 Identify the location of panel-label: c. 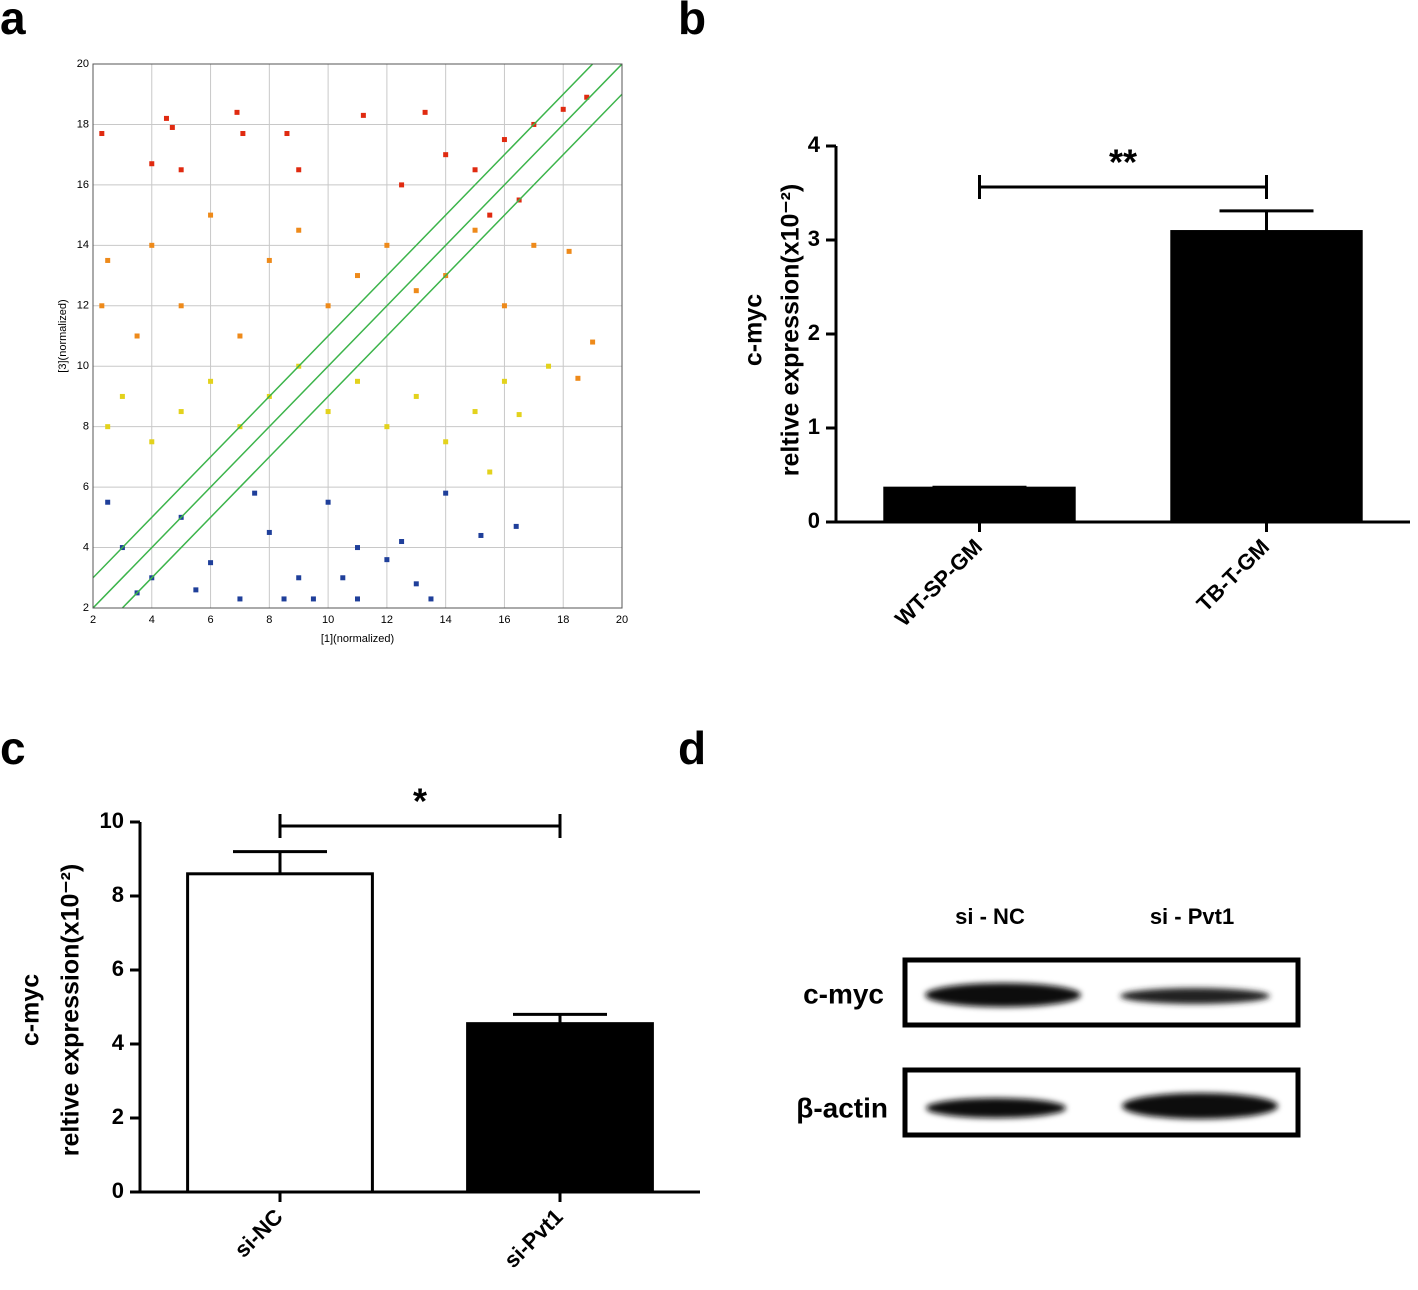
(13, 748).